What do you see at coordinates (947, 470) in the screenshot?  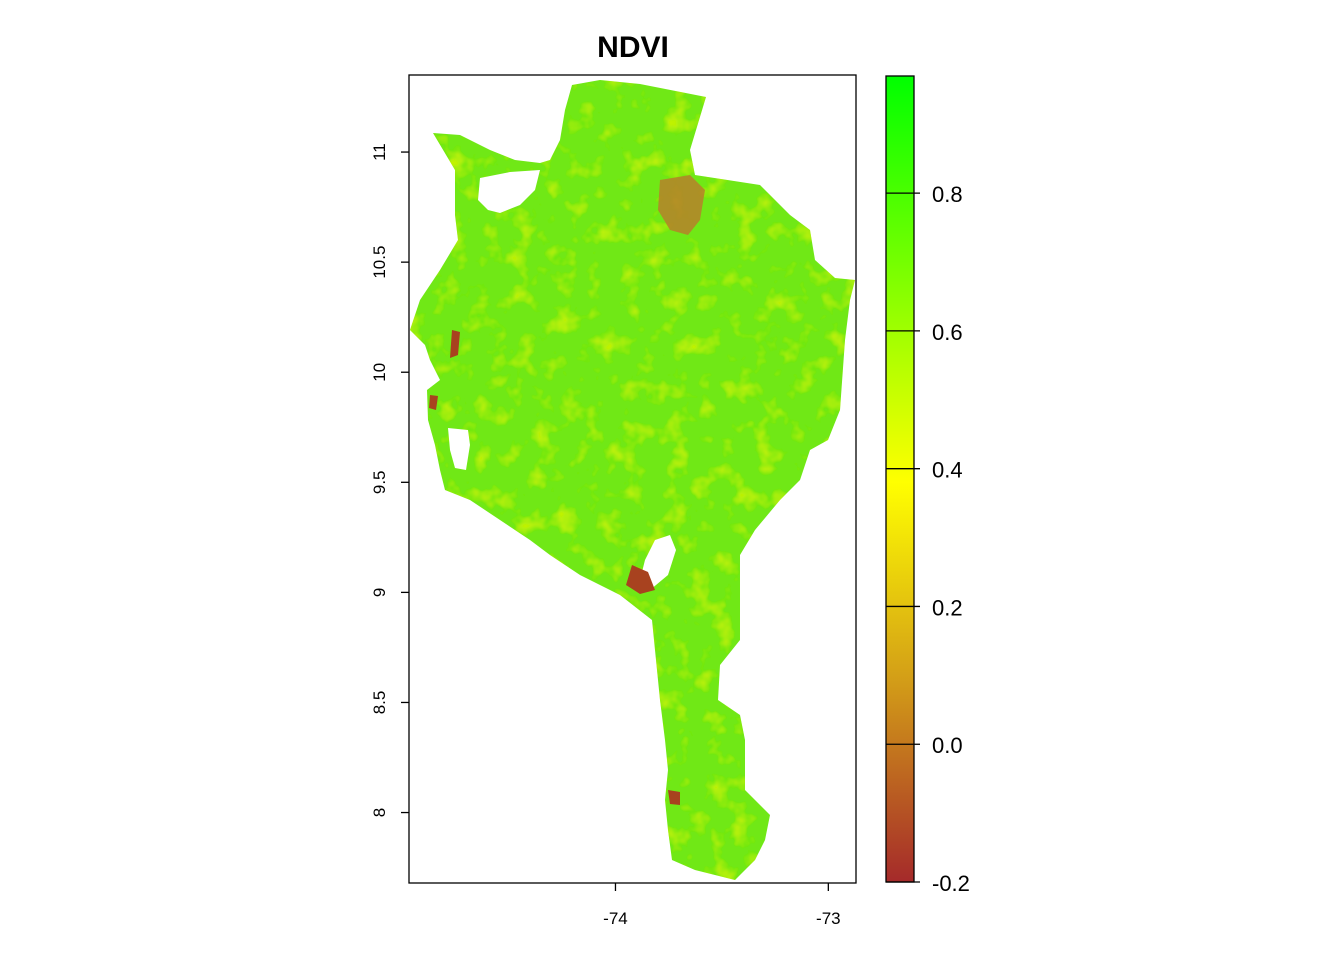 I see `legend-tick-label: 0.4` at bounding box center [947, 470].